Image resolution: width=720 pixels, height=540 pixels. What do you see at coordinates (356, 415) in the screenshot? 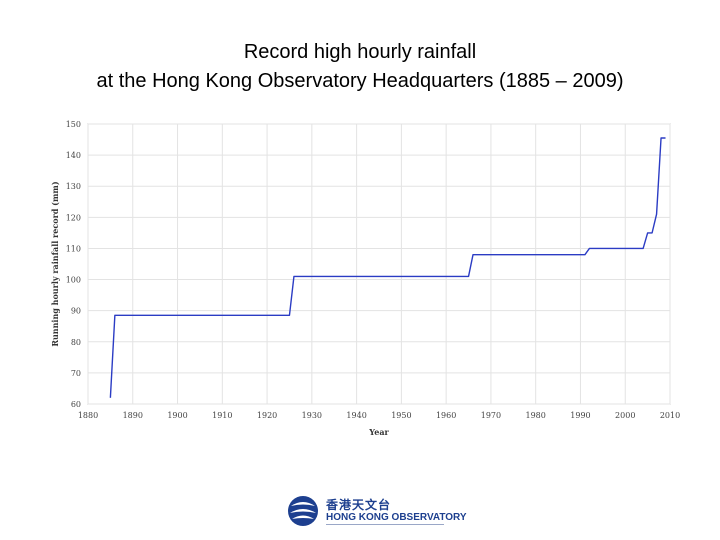
I see `x-tick-label: 1940` at bounding box center [356, 415].